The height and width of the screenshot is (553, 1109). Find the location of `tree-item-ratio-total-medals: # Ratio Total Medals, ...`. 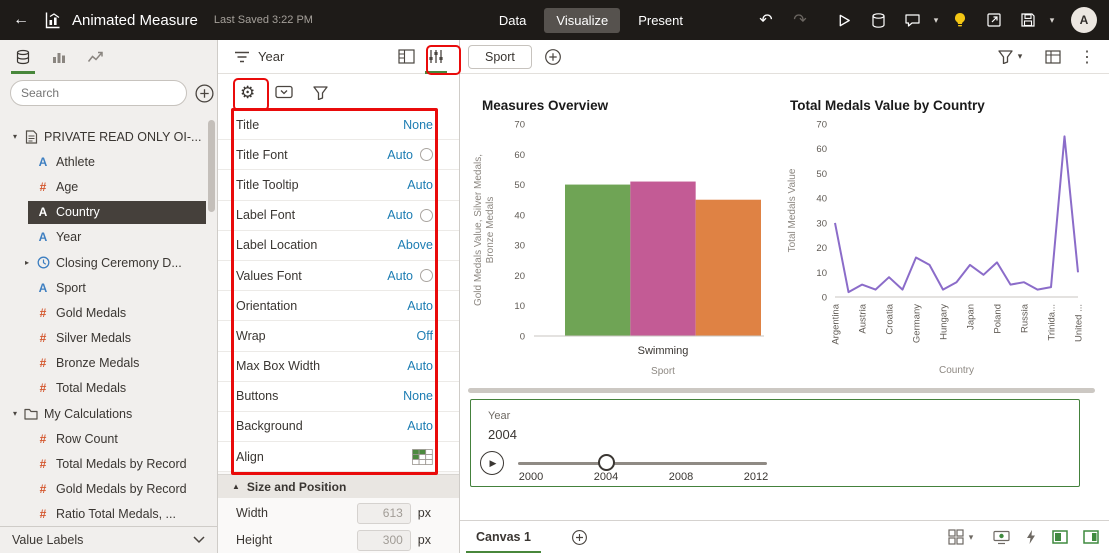

tree-item-ratio-total-medals: # Ratio Total Medals, ... is located at coordinates (108, 514).